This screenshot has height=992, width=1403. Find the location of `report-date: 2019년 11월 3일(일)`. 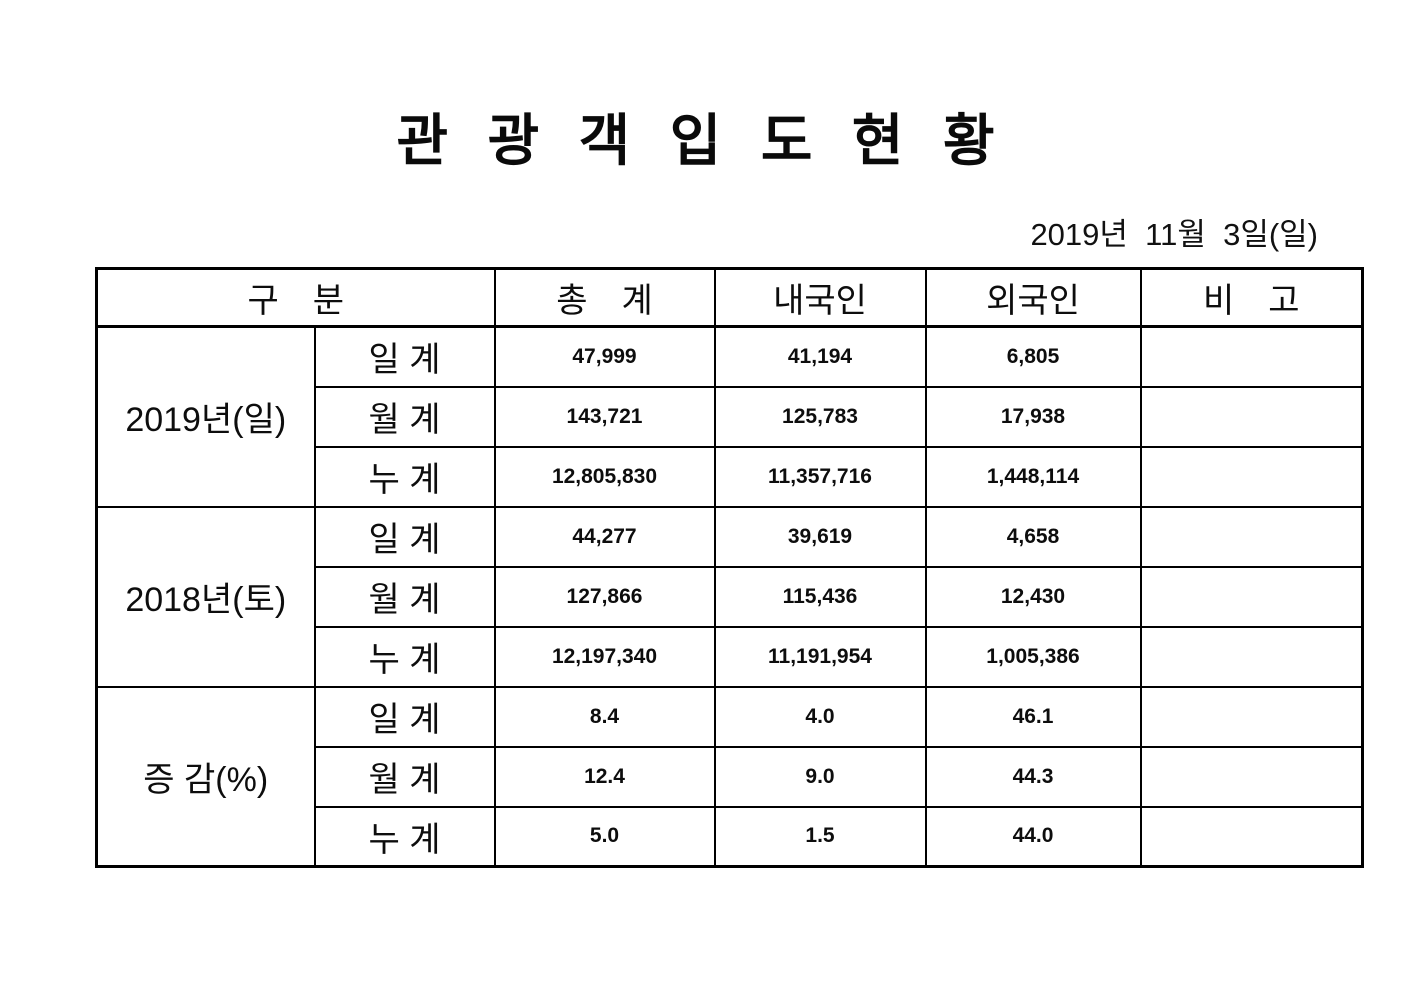

report-date: 2019년 11월 3일(일) is located at coordinates (1174, 234).